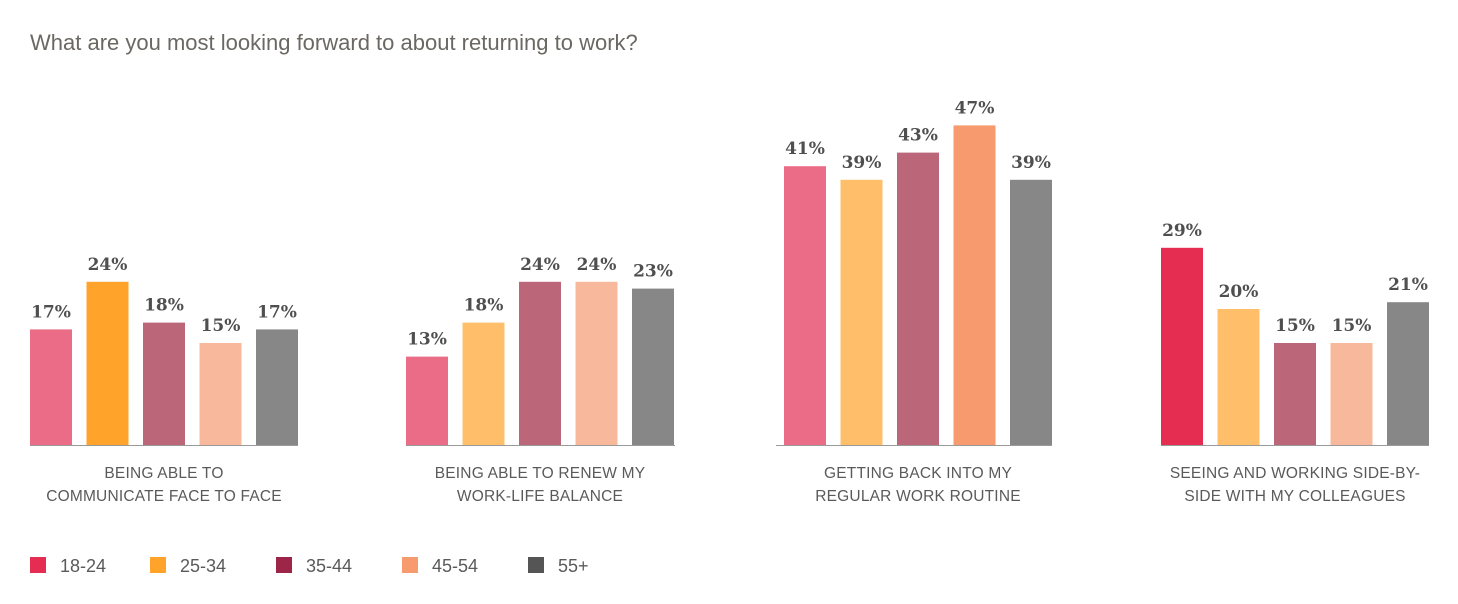 This screenshot has width=1458, height=604. Describe the element at coordinates (455, 566) in the screenshot. I see `legend-label-45-54: 45-54` at that location.